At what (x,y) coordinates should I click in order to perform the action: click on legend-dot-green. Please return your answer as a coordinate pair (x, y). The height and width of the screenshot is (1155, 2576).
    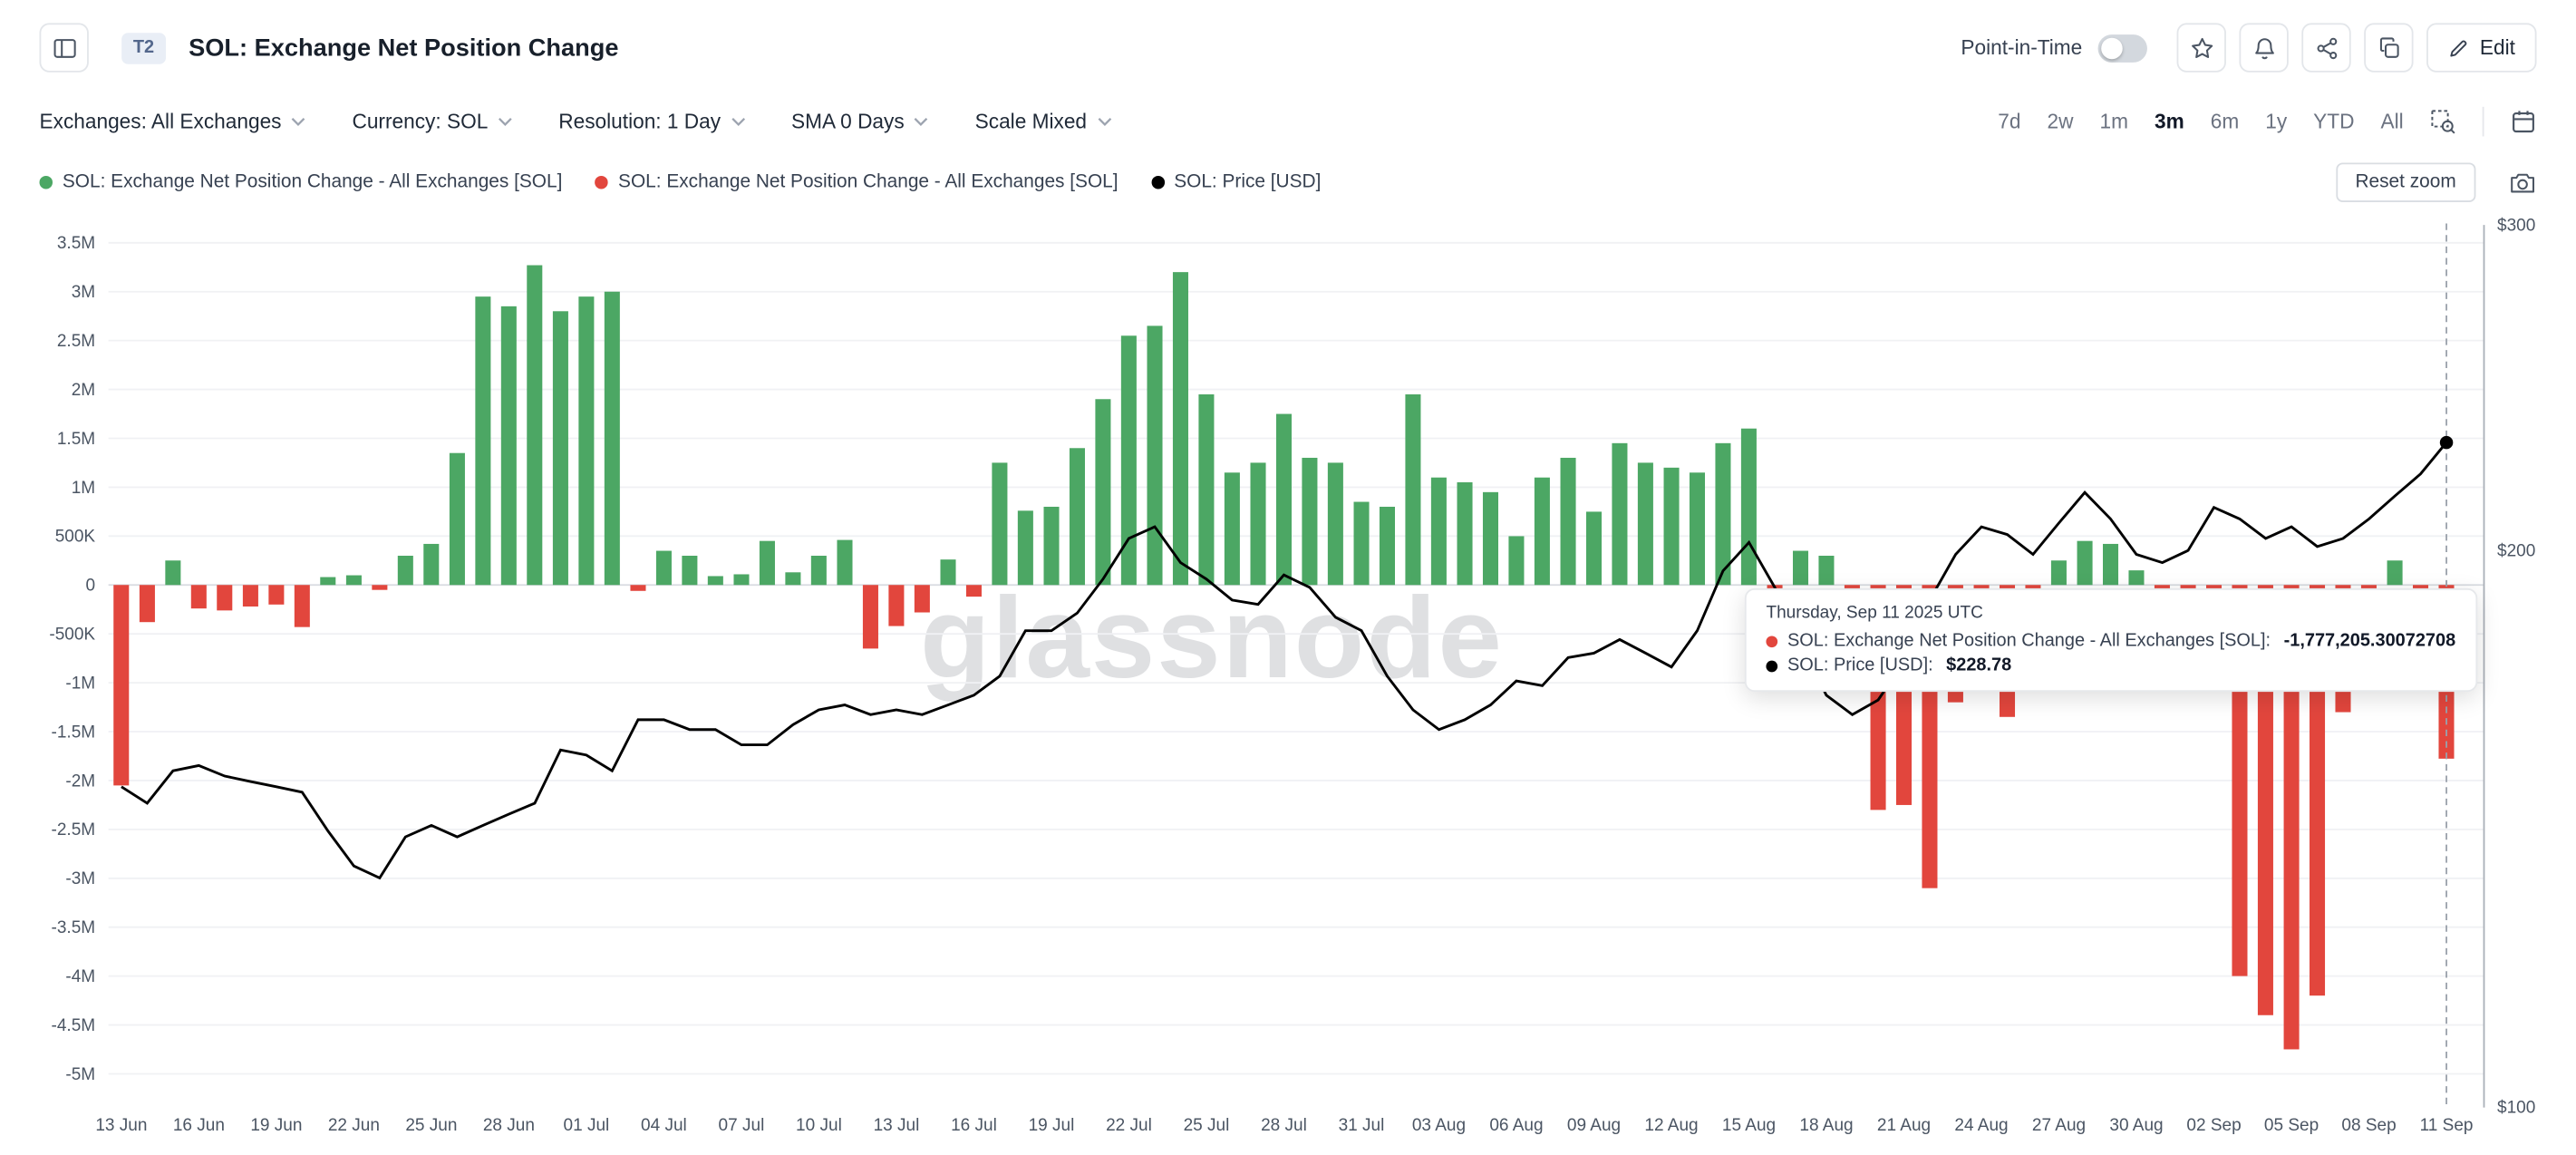
    Looking at the image, I should click on (46, 182).